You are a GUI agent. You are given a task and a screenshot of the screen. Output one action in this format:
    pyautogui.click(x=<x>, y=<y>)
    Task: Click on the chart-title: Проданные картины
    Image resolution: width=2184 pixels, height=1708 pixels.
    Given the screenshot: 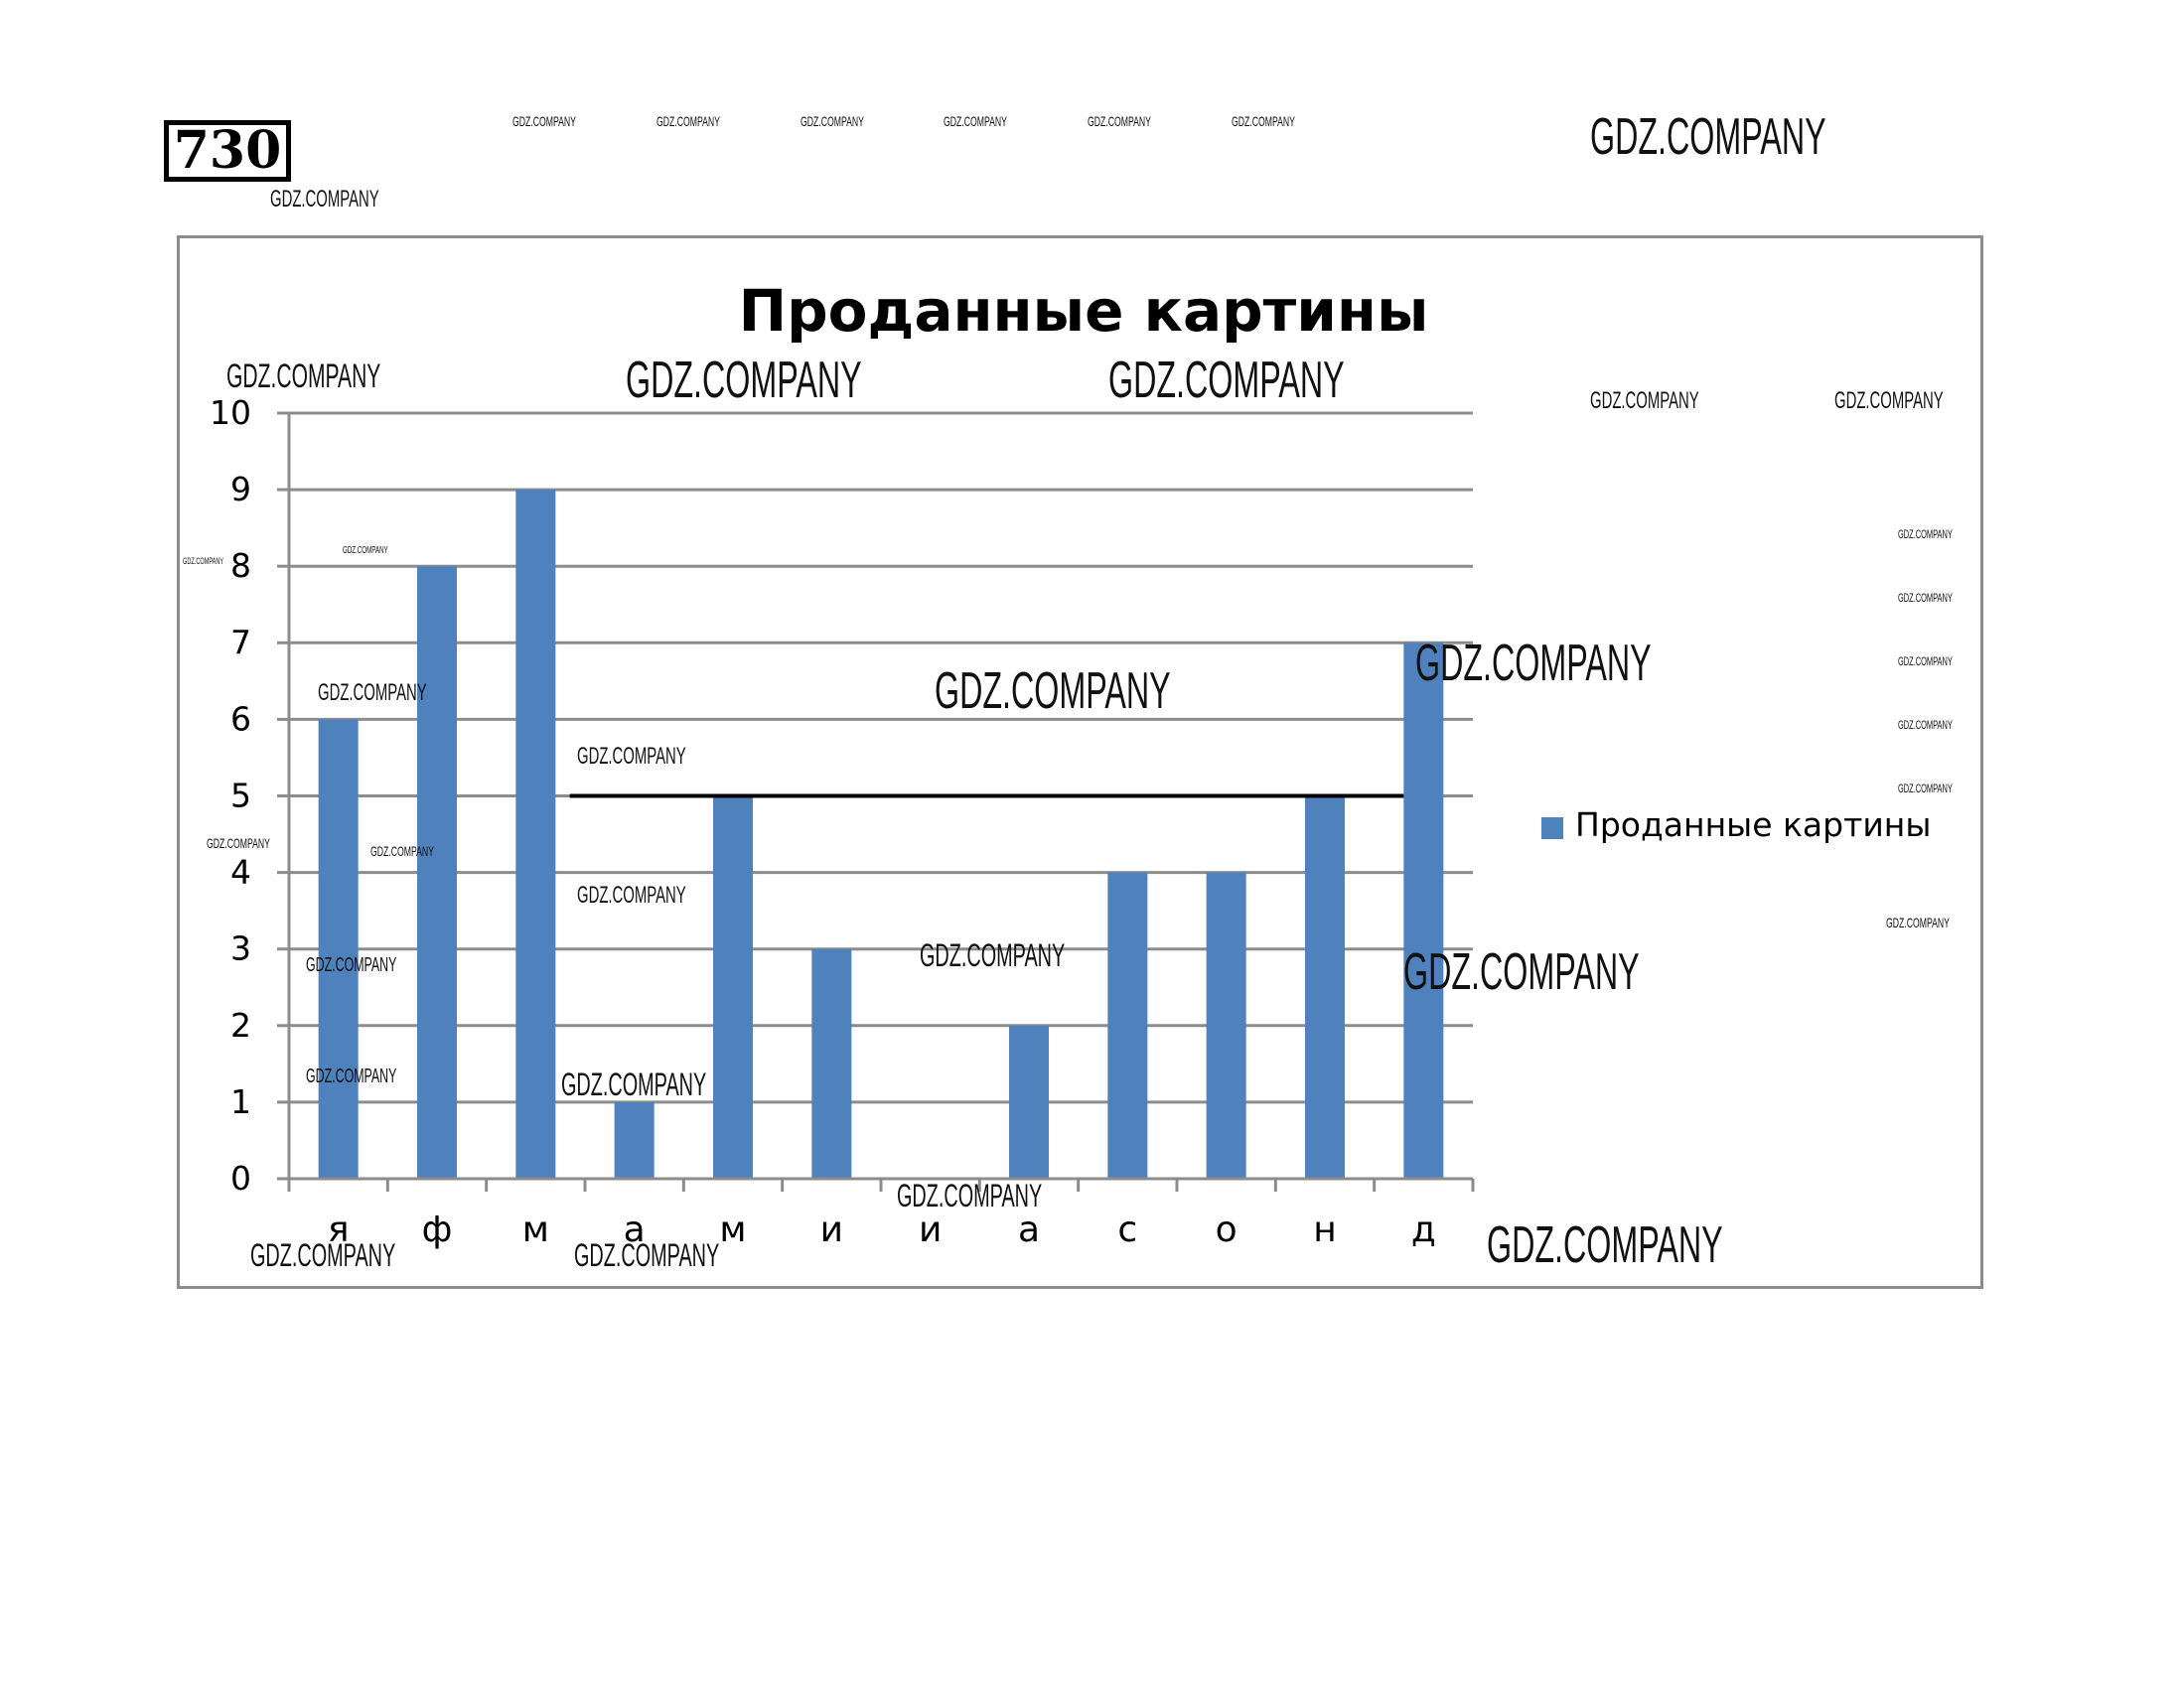 What is the action you would take?
    pyautogui.click(x=1084, y=311)
    